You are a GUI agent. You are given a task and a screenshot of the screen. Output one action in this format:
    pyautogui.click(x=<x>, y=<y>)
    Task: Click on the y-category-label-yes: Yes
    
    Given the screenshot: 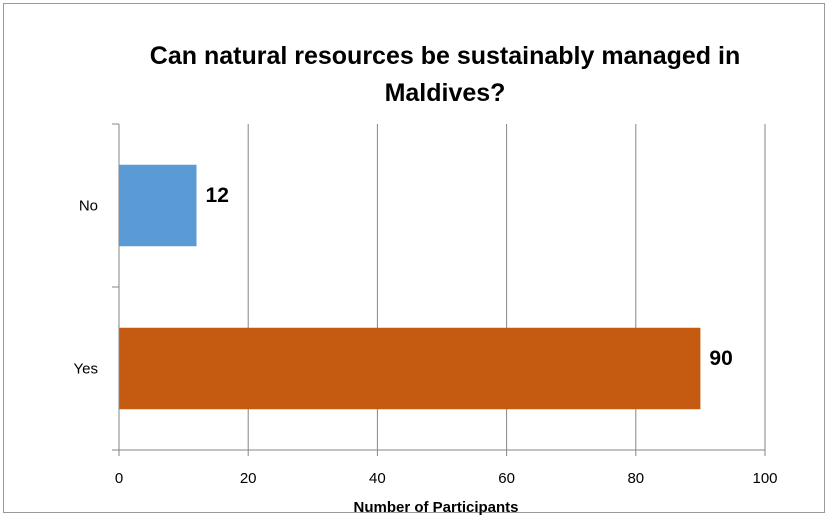 What is the action you would take?
    pyautogui.click(x=86, y=369)
    